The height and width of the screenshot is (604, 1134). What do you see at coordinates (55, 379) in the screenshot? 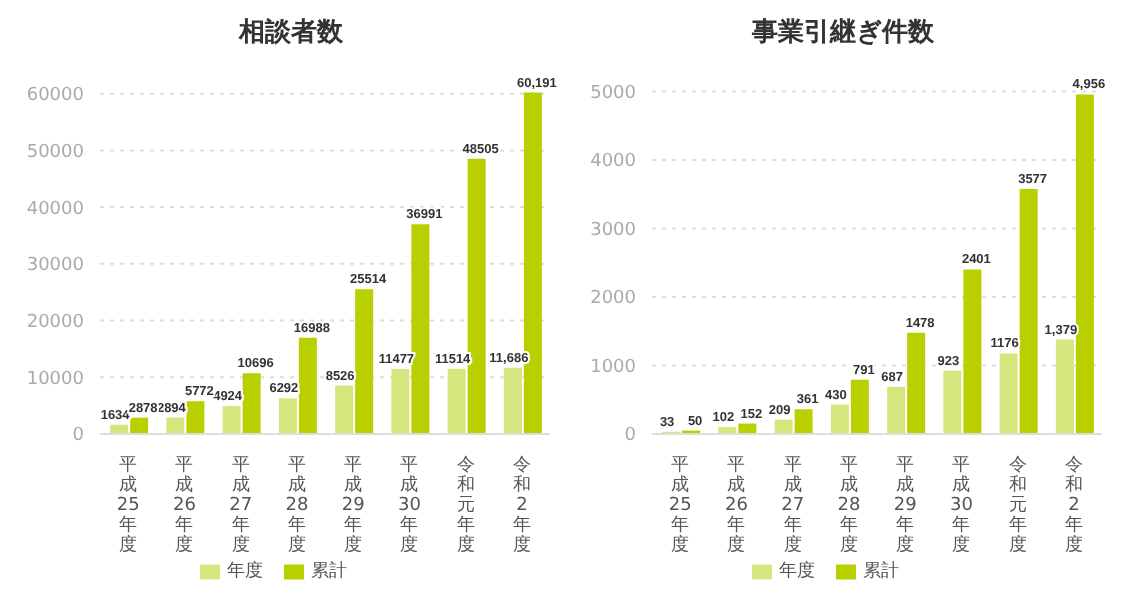
I see `y-tick-label: 10000` at bounding box center [55, 379].